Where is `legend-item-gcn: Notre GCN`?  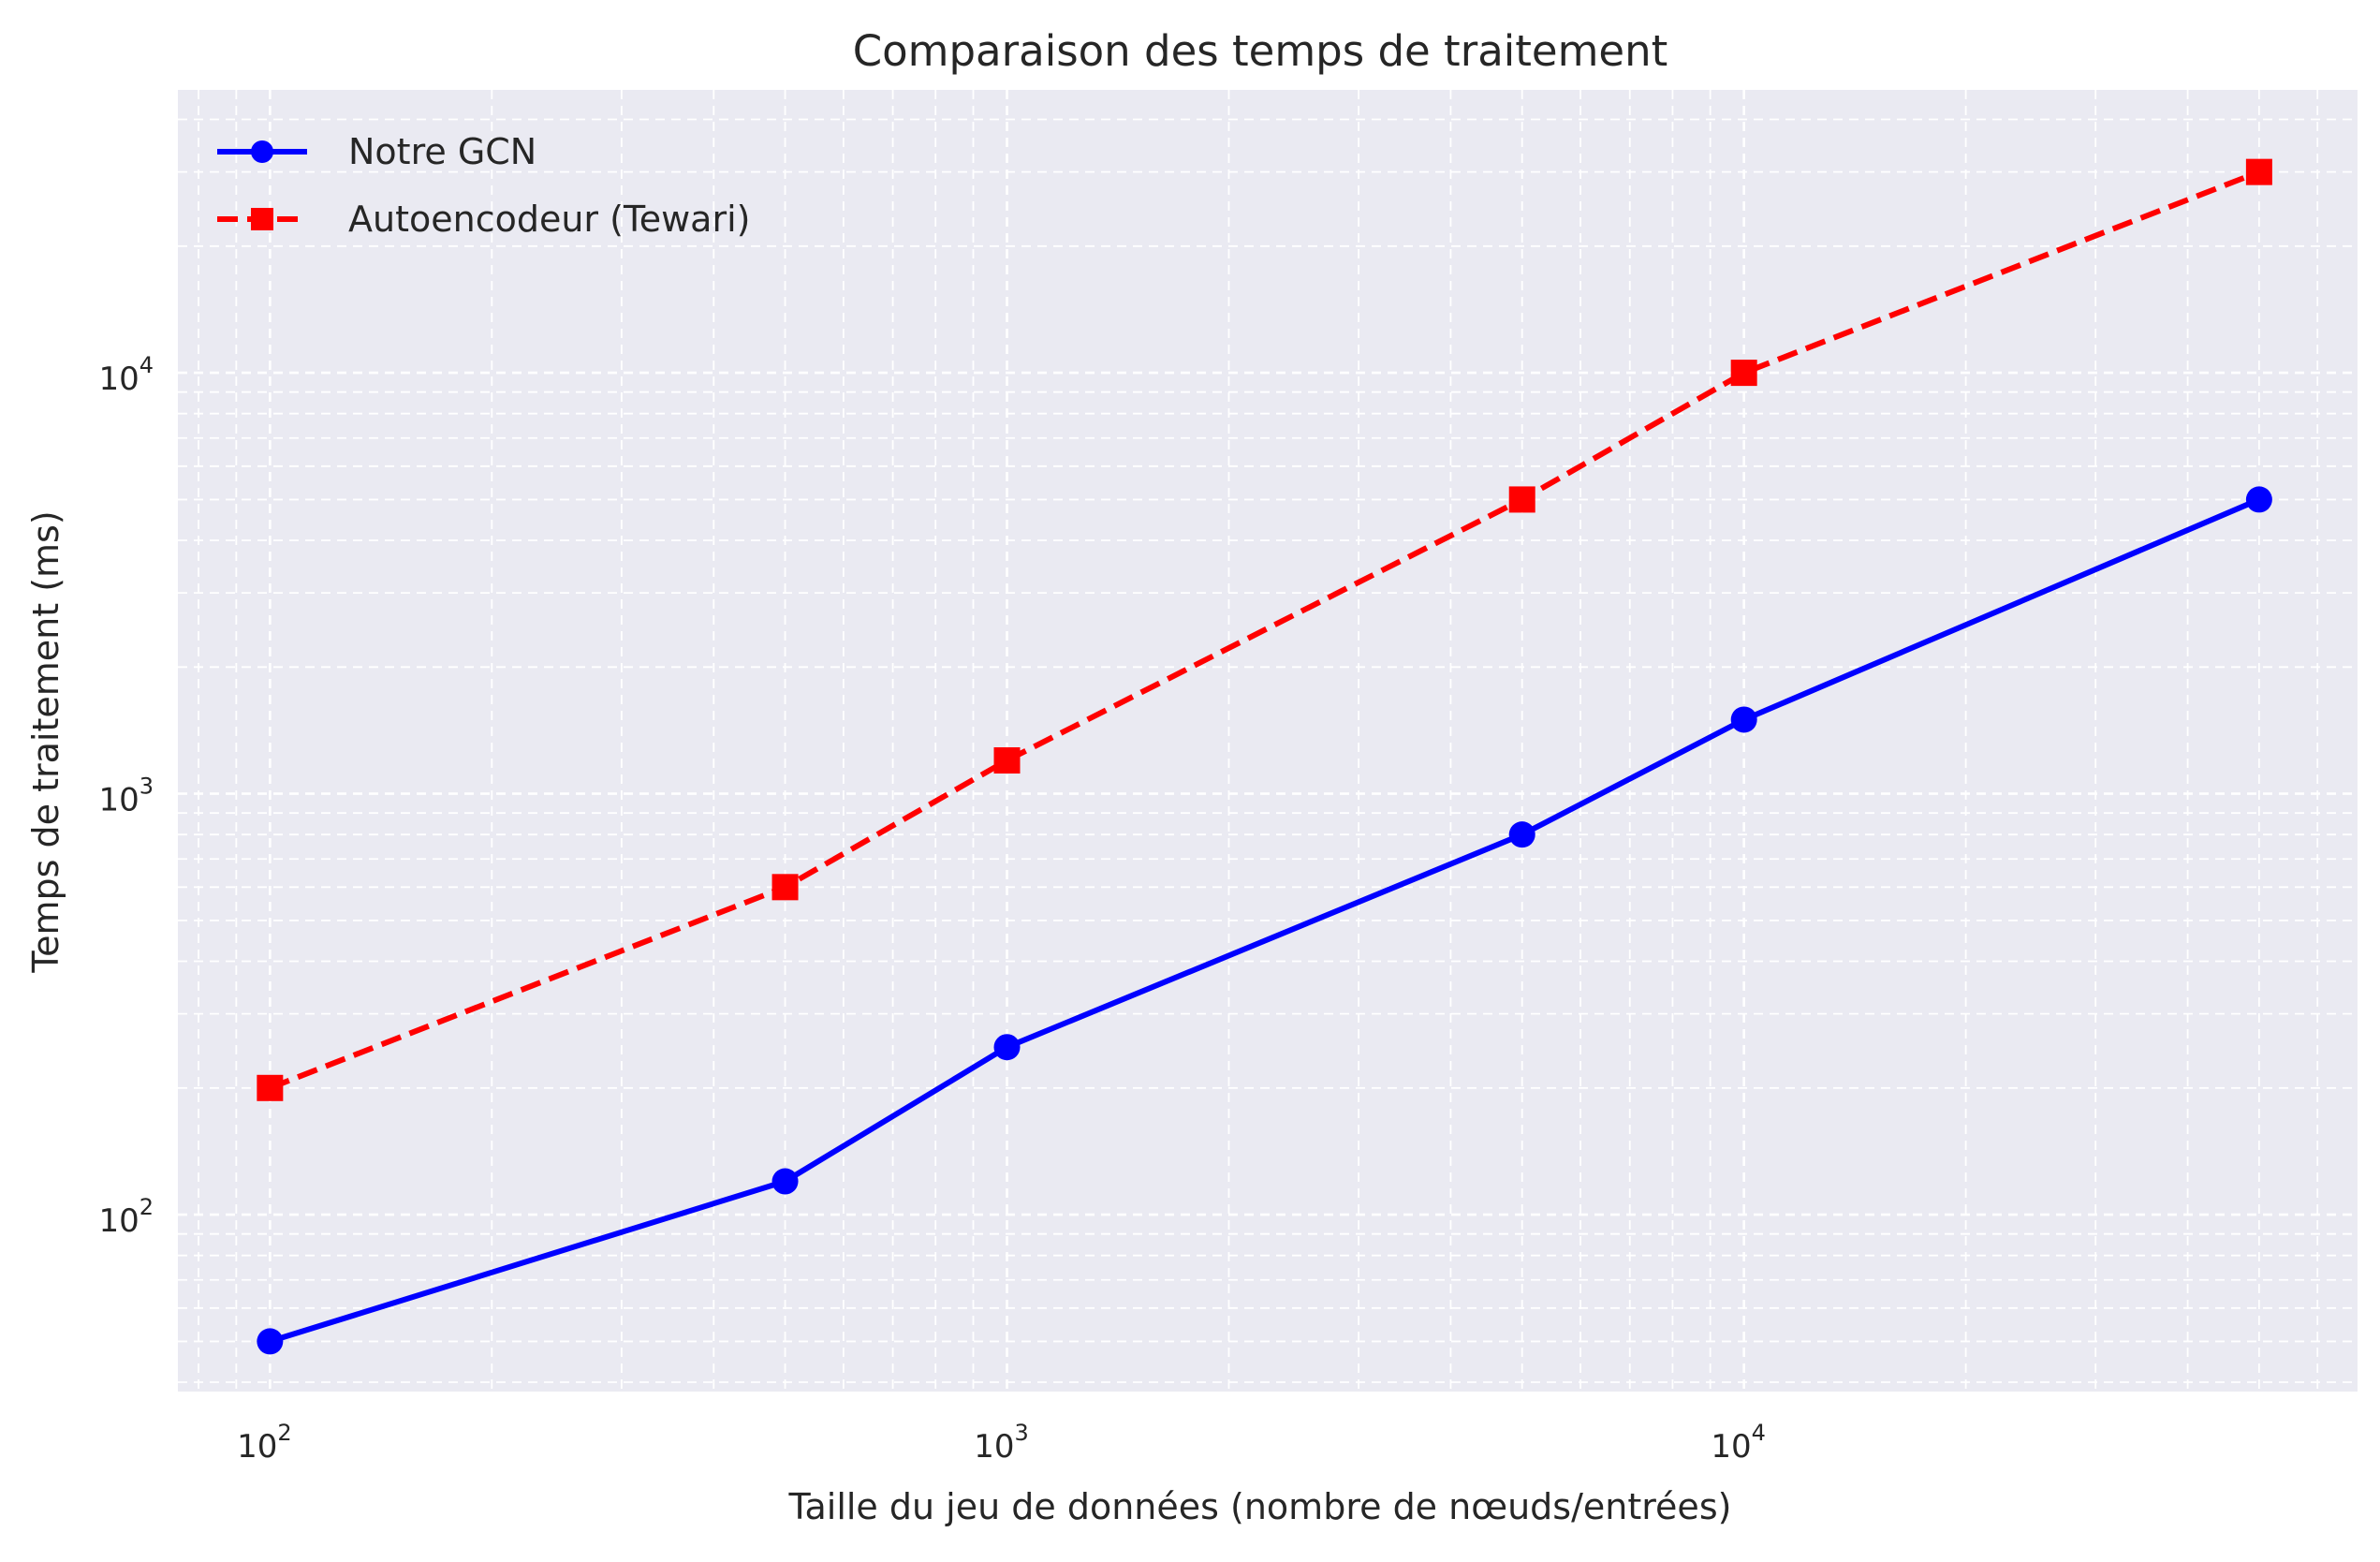
legend-item-gcn: Notre GCN is located at coordinates (376, 151).